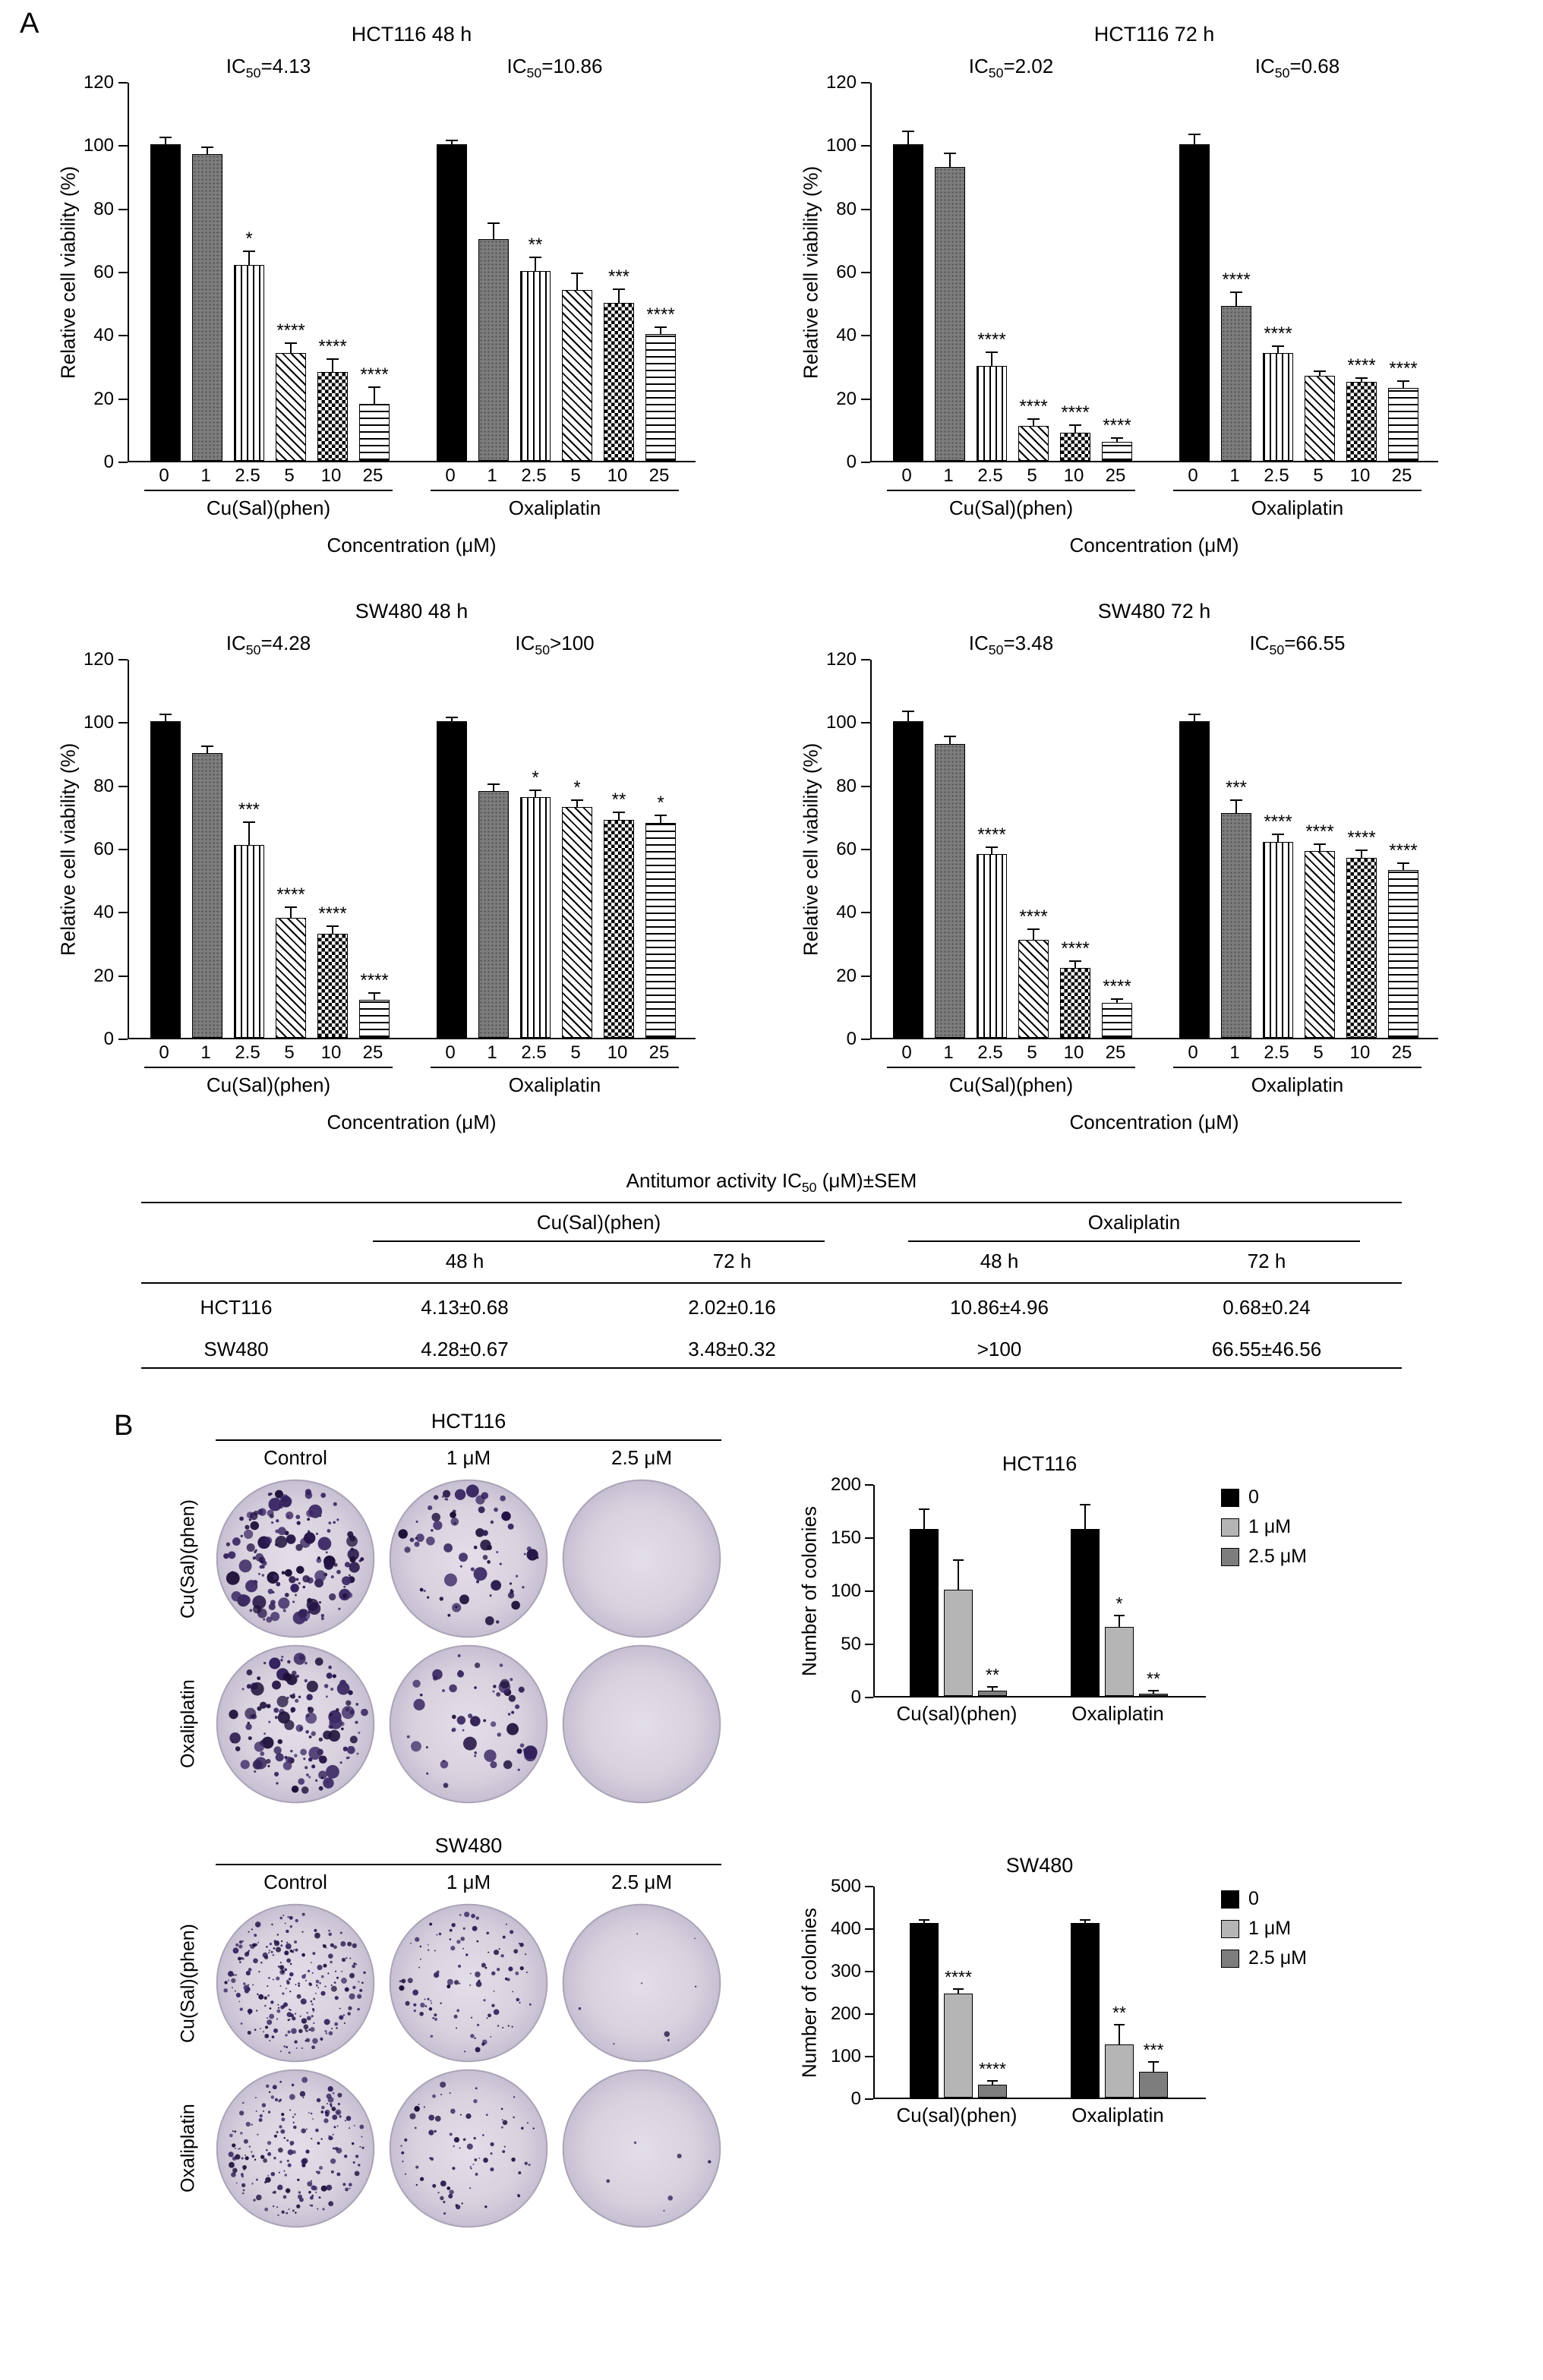  What do you see at coordinates (1039, 2113) in the screenshot?
I see `category-label-row: Cu(sal)(phen) Oxaliplatin` at bounding box center [1039, 2113].